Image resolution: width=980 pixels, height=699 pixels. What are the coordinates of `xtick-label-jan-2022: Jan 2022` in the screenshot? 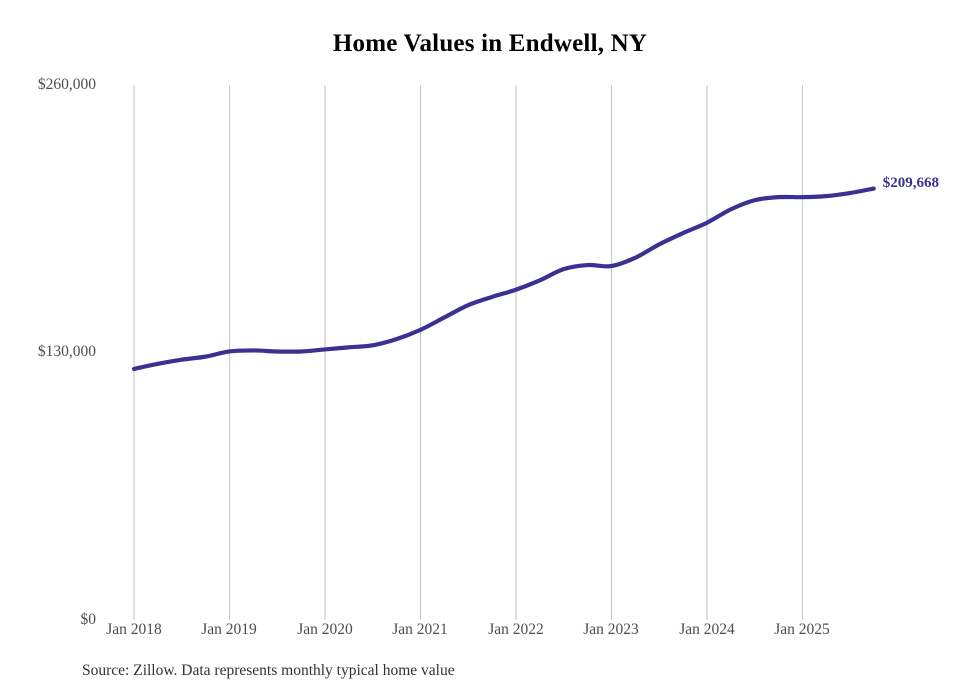 It's located at (516, 629).